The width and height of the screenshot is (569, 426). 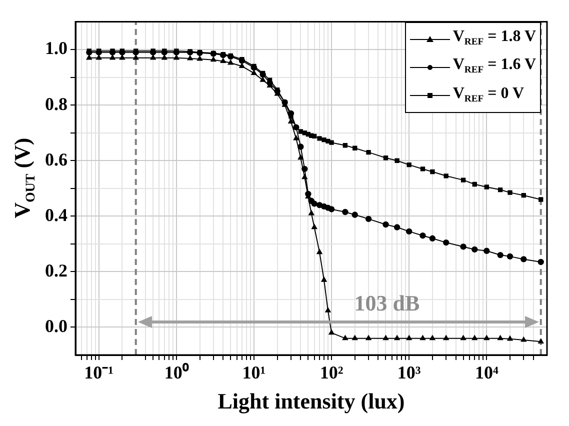 What do you see at coordinates (409, 372) in the screenshot?
I see `x-tick-label: 10³` at bounding box center [409, 372].